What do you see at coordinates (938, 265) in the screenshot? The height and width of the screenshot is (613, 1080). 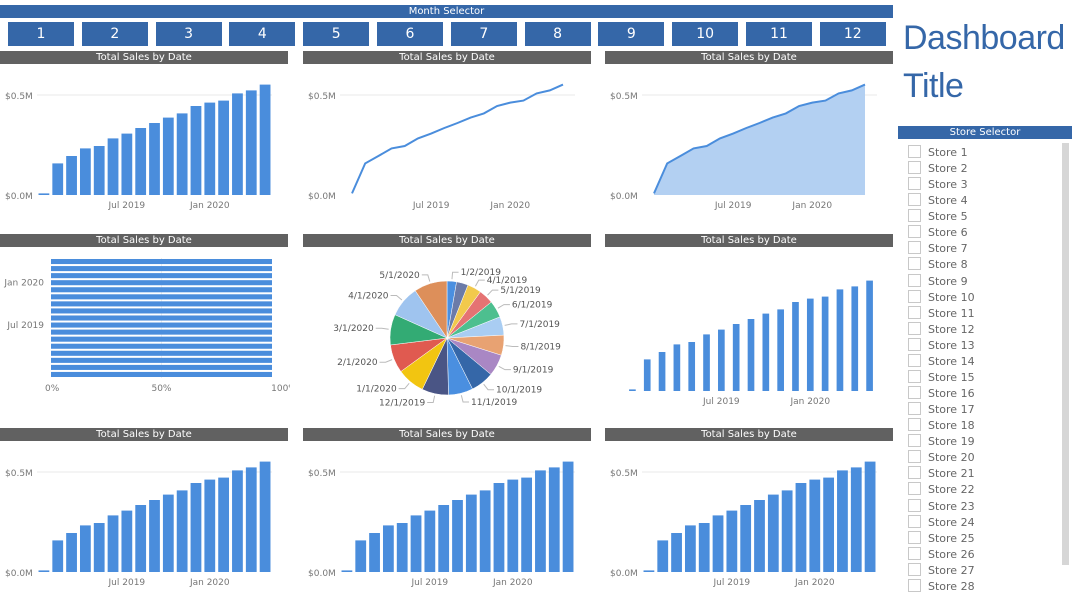 I see `store-option: Store 8` at bounding box center [938, 265].